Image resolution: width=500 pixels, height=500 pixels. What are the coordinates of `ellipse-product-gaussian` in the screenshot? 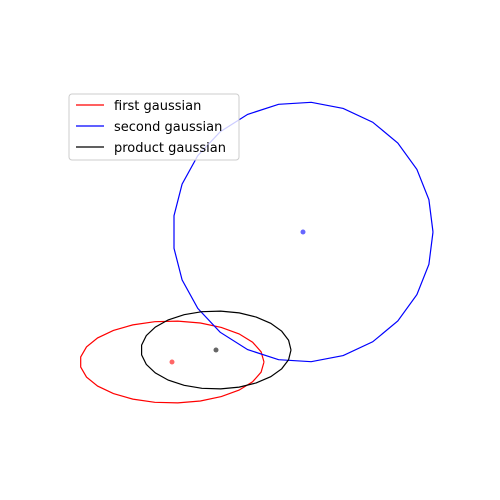 It's located at (216, 350).